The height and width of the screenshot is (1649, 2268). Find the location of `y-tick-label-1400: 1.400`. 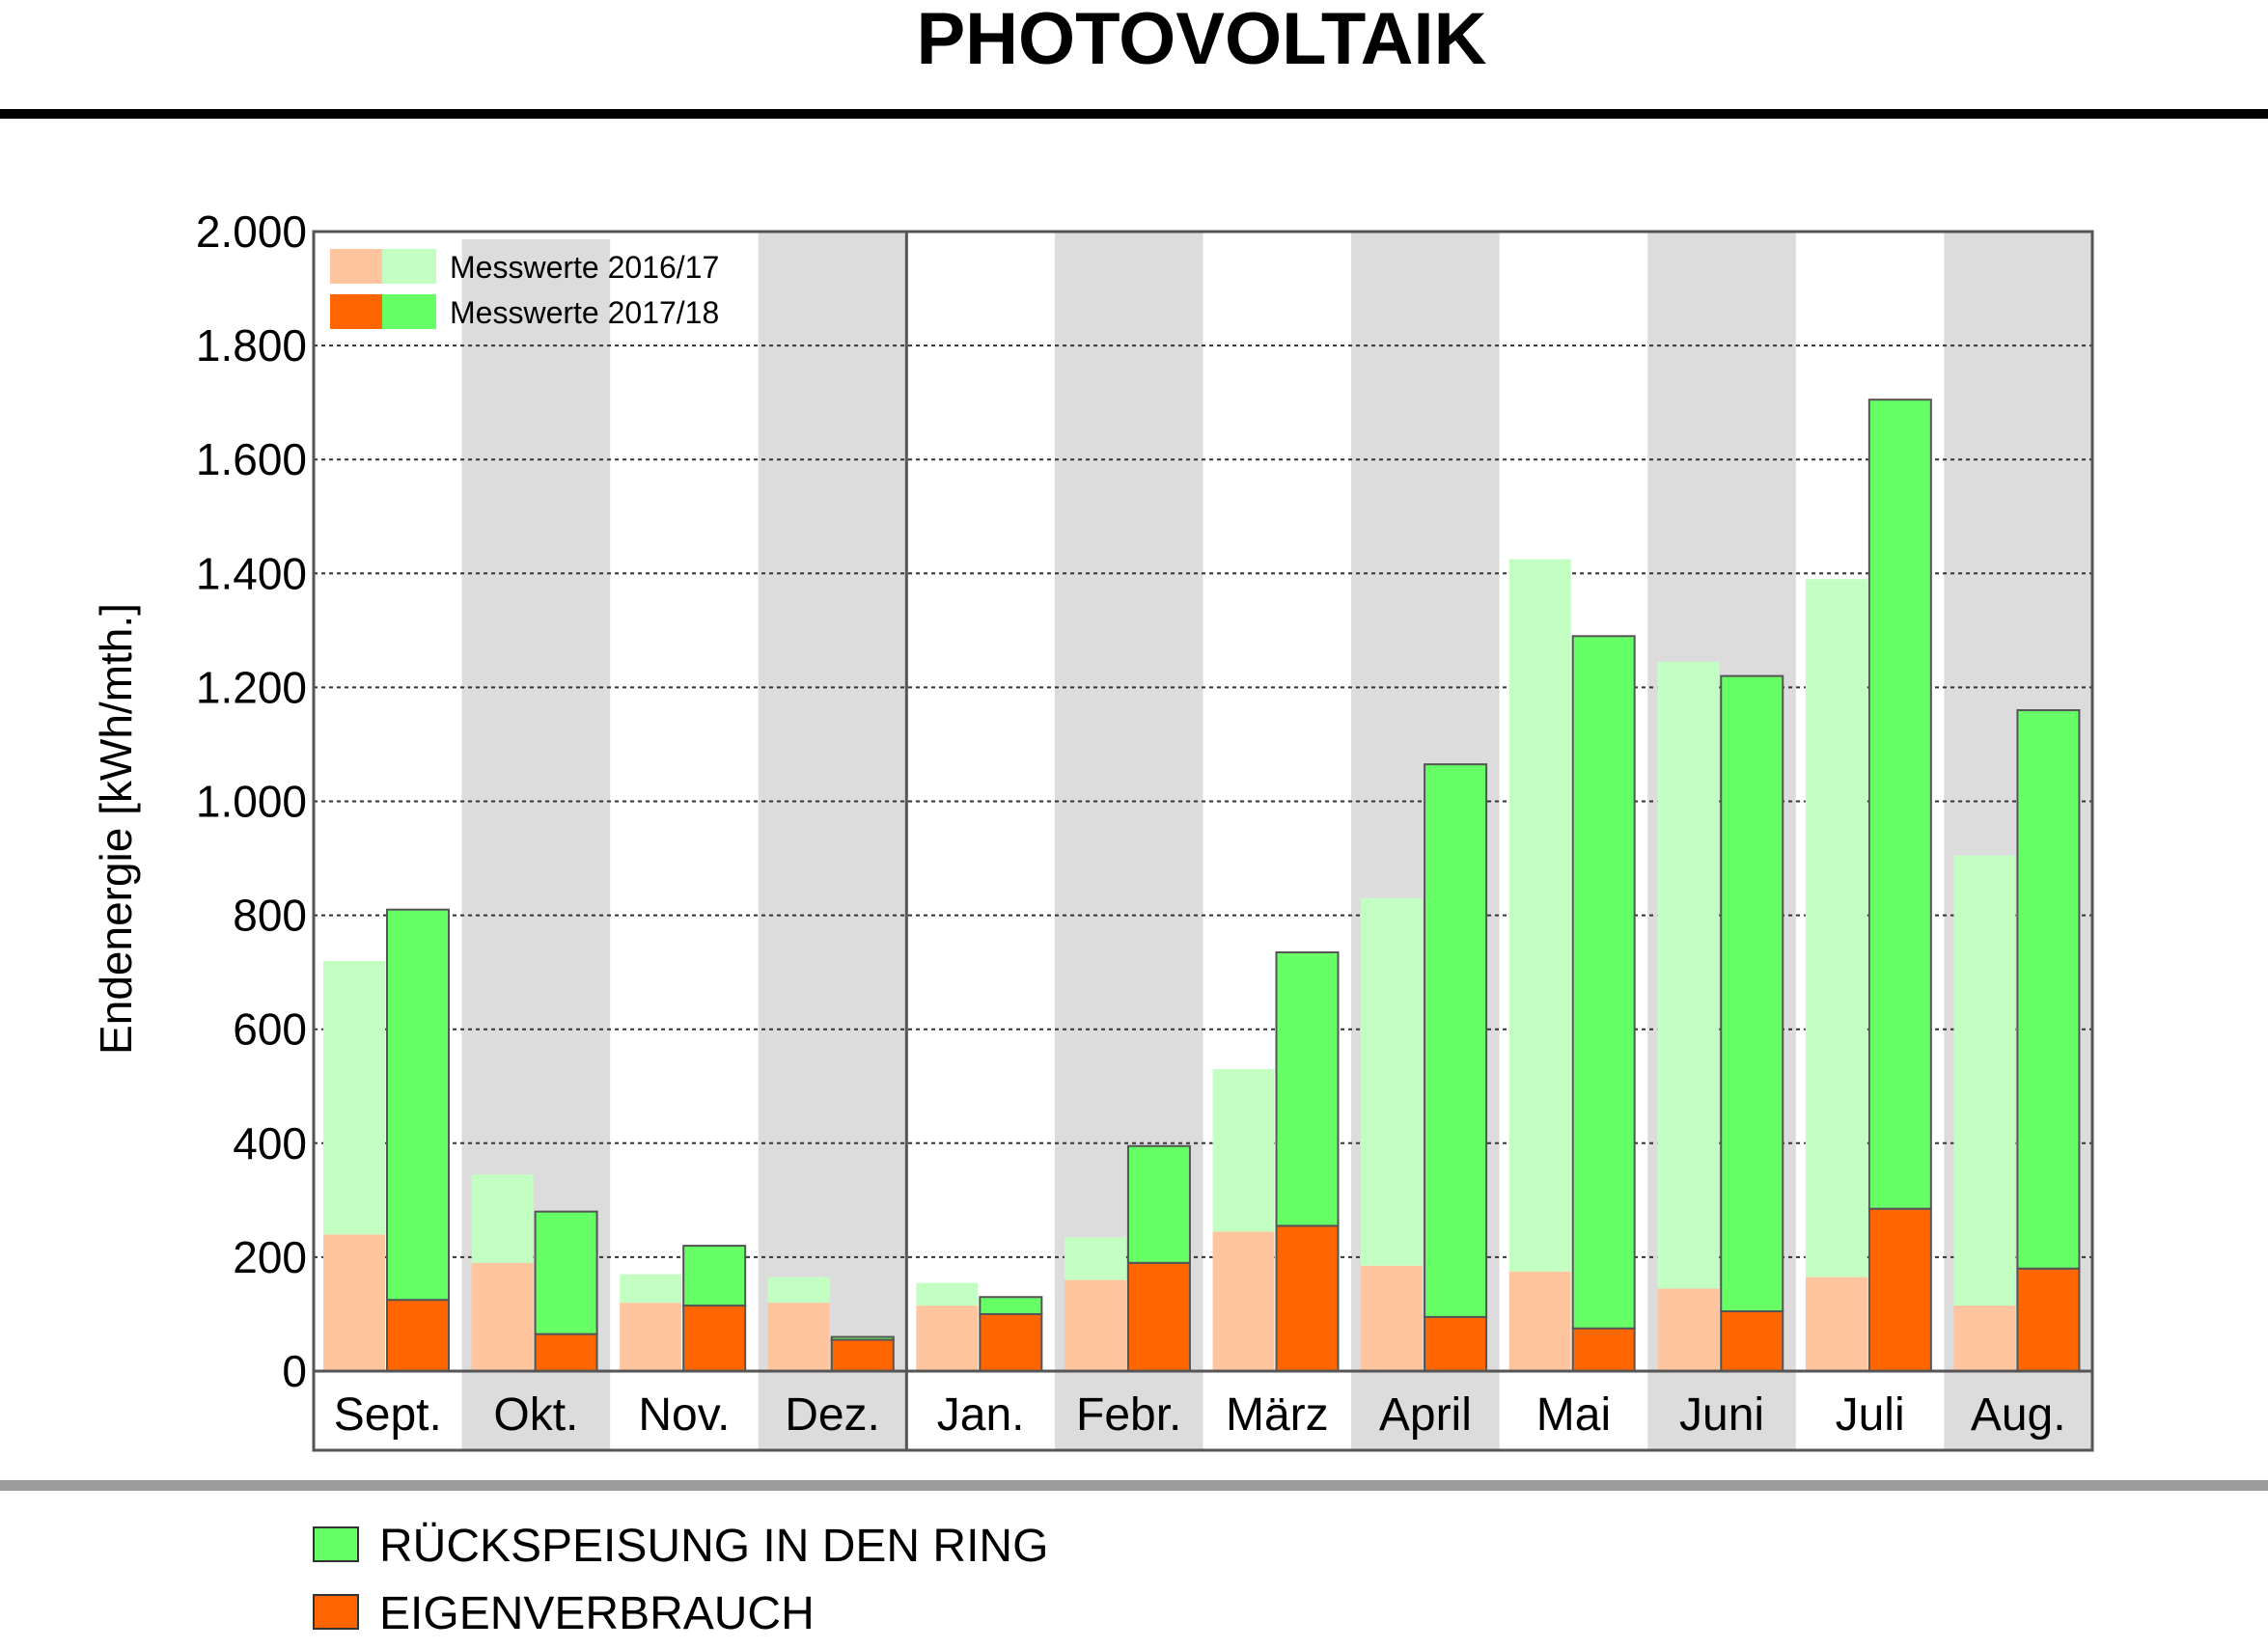

y-tick-label-1400: 1.400 is located at coordinates (251, 573).